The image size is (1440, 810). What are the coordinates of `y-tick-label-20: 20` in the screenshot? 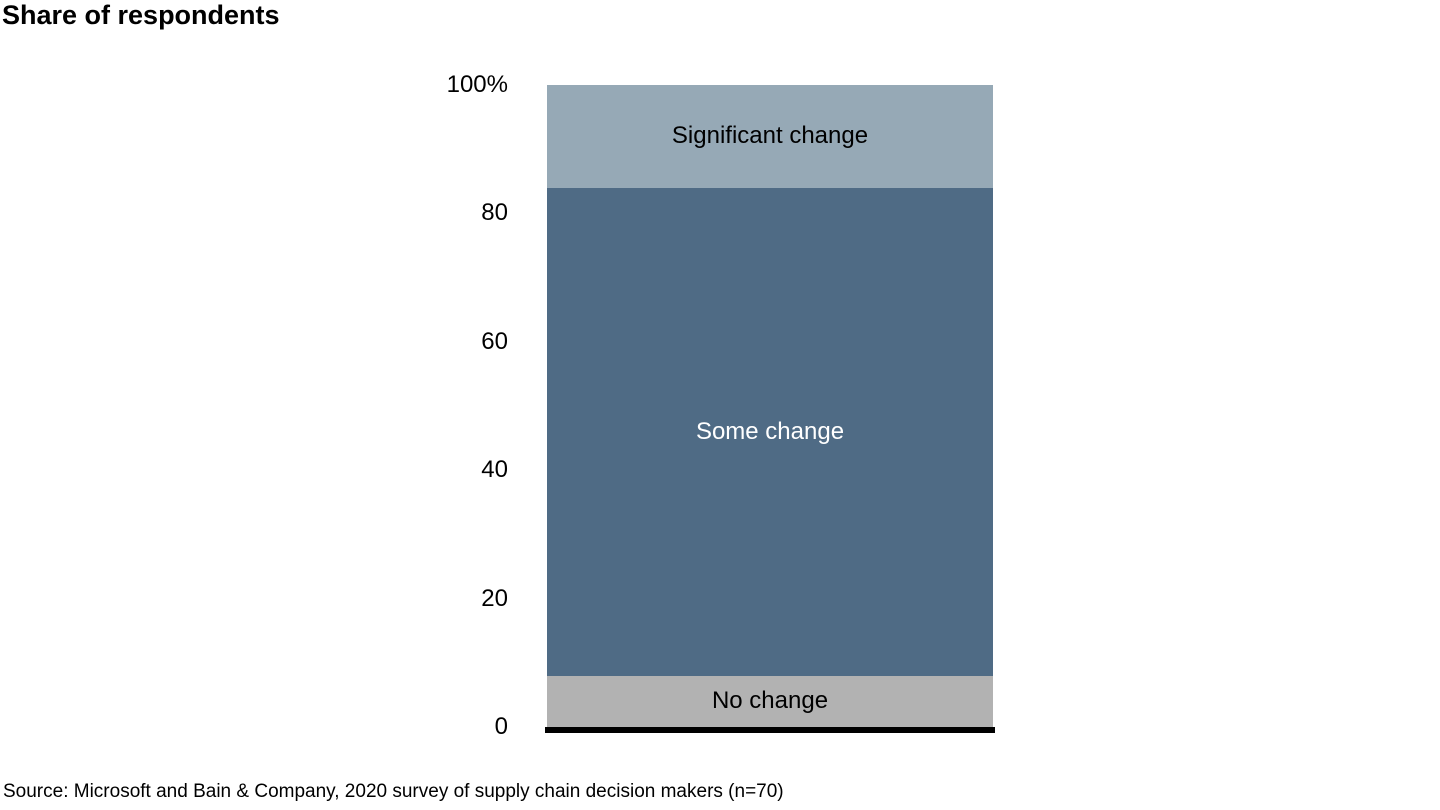 It's located at (494, 598).